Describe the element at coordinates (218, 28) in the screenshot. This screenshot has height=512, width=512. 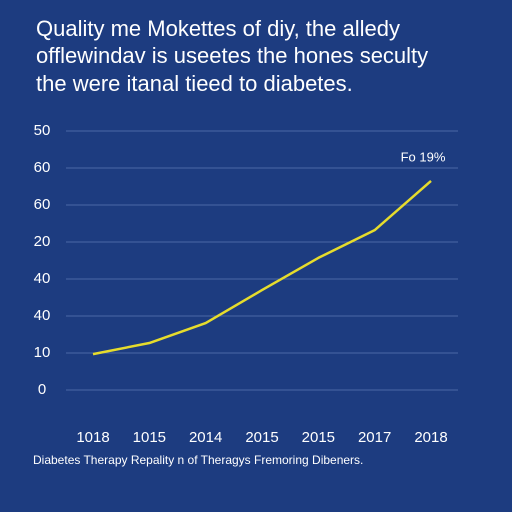
I see `chart-title: Quality me Mokettes of diy, the alledy` at that location.